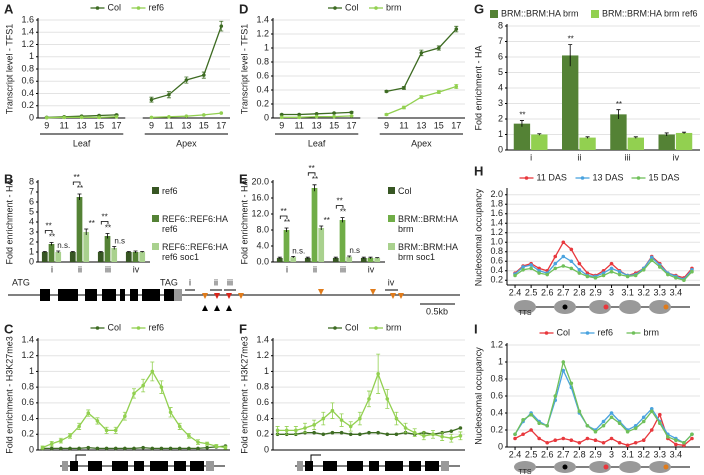 The width and height of the screenshot is (704, 475). What do you see at coordinates (478, 237) in the screenshot?
I see `y-axis-label: Nucleosomal occupancy` at bounding box center [478, 237].